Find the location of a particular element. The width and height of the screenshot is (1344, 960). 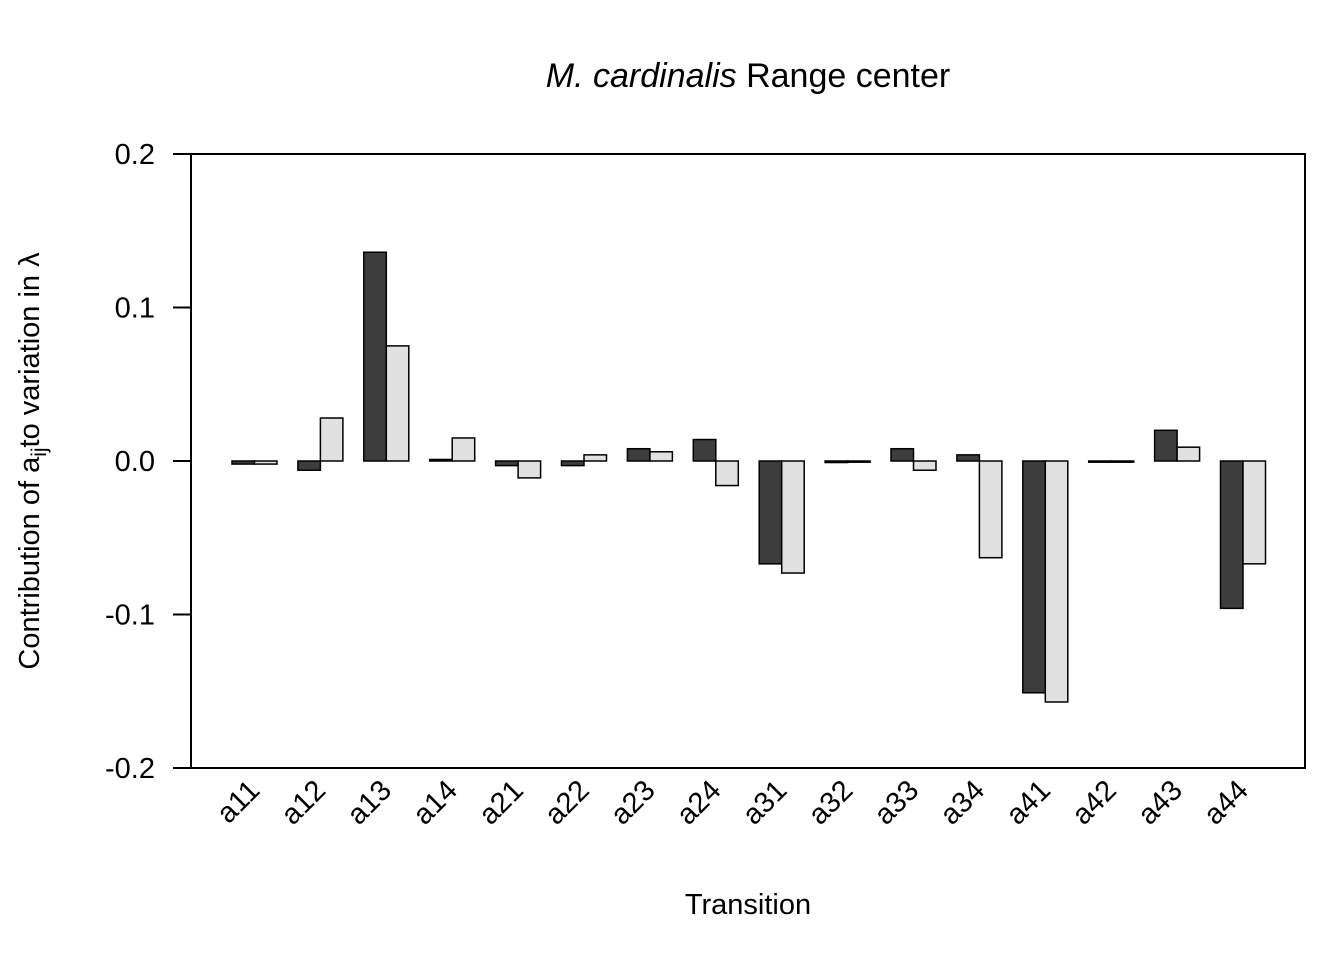

x-tick-label: a12 is located at coordinates (303, 802).